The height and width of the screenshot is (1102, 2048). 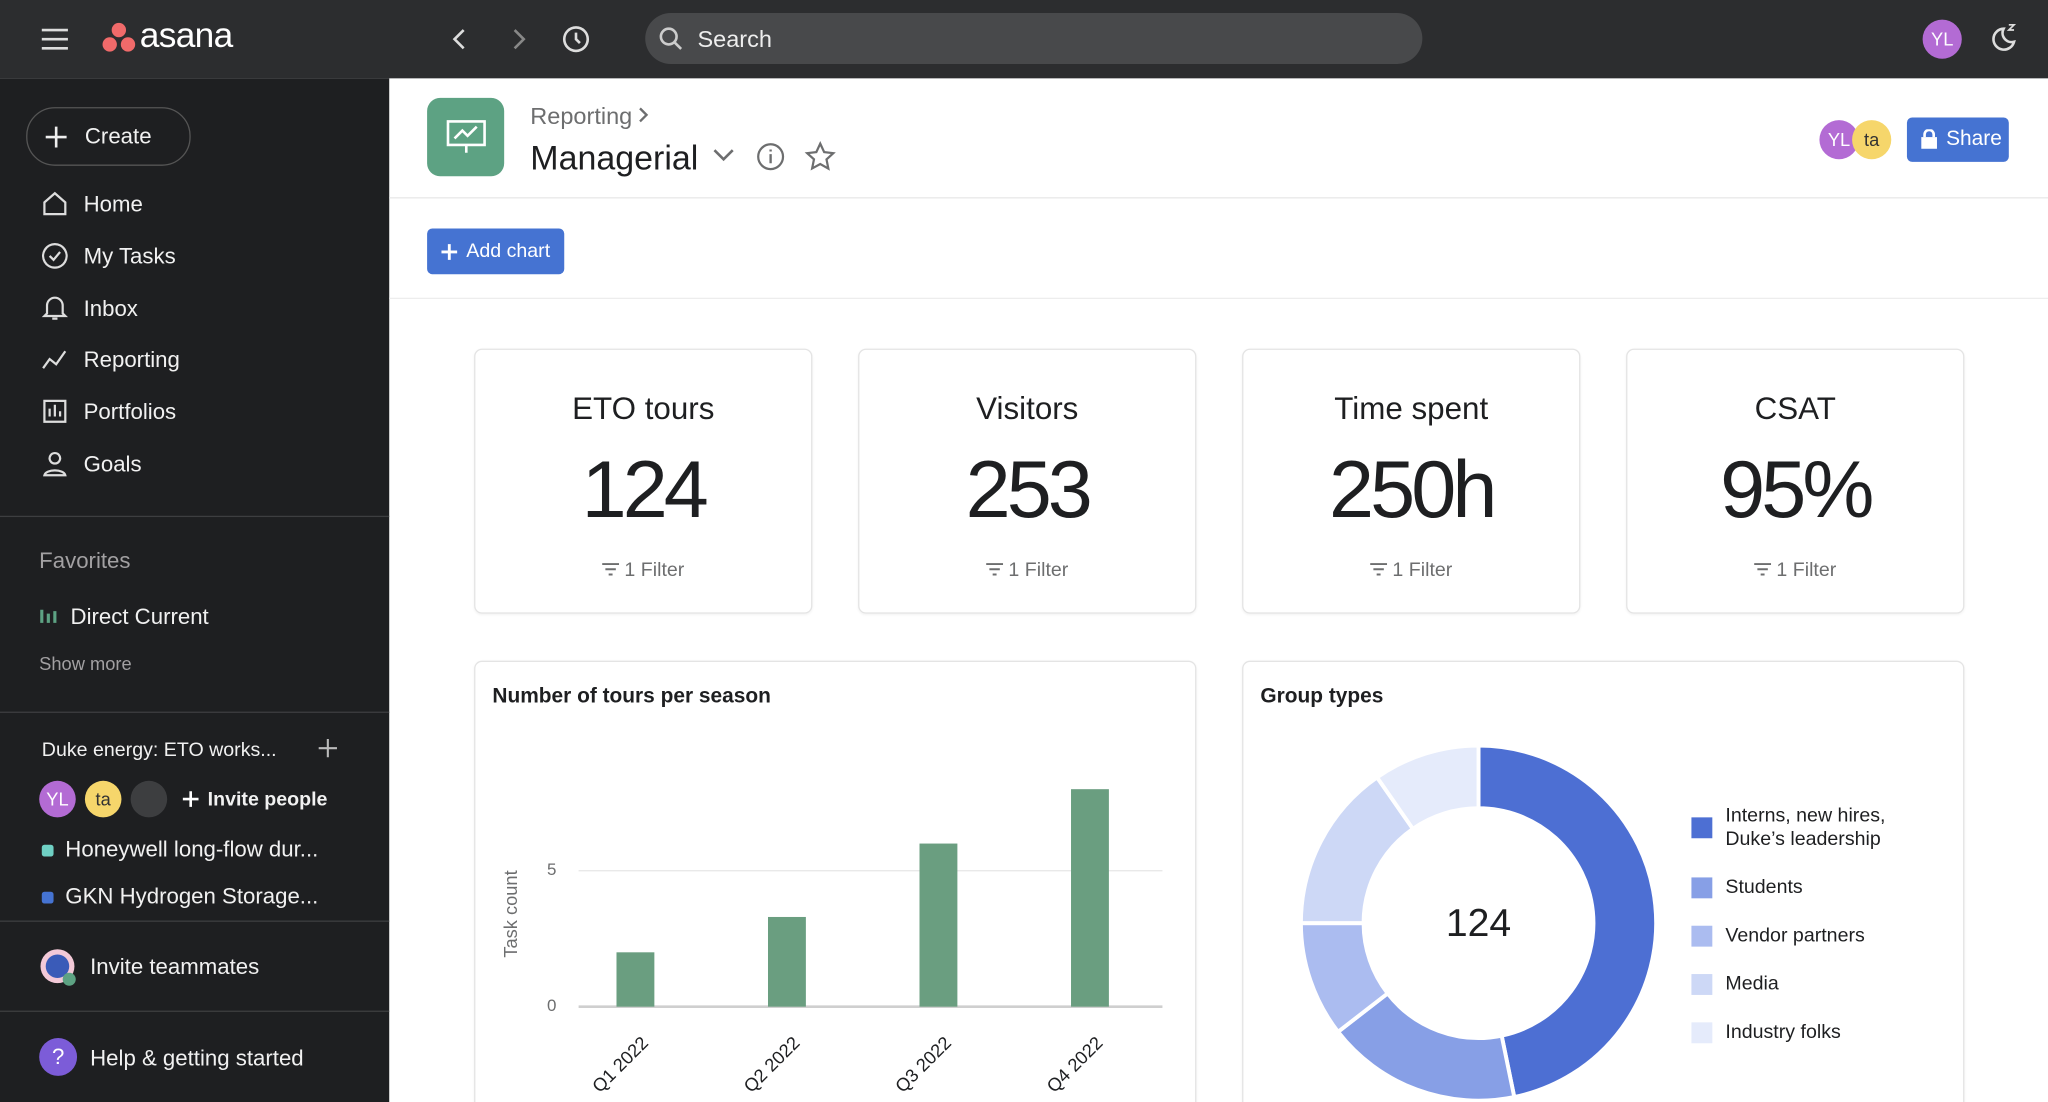 What do you see at coordinates (119, 37) in the screenshot?
I see `logo-mark` at bounding box center [119, 37].